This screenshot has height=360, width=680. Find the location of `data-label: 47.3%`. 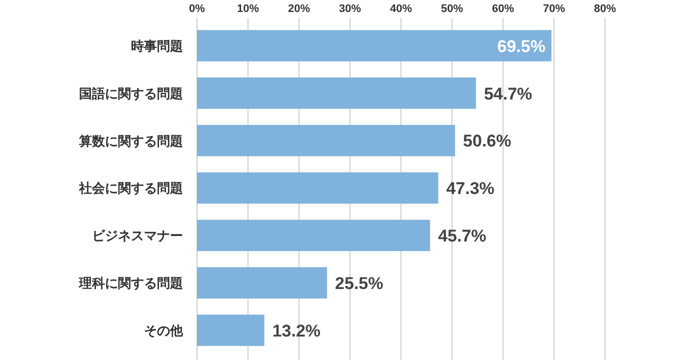

data-label: 47.3% is located at coordinates (470, 188).